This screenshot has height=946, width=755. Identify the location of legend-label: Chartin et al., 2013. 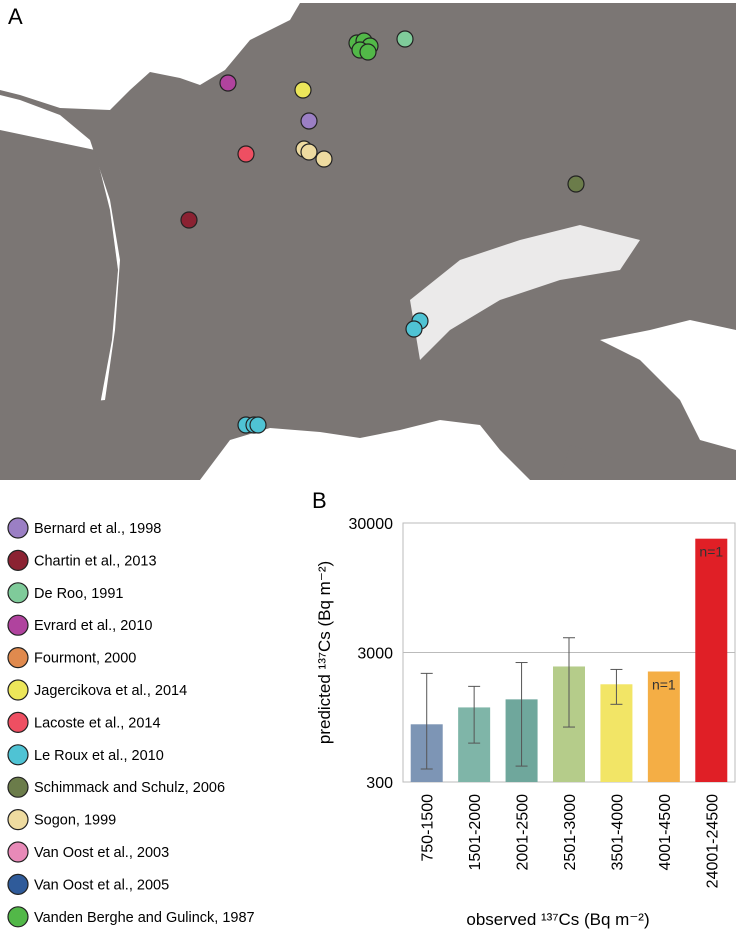
(95, 561).